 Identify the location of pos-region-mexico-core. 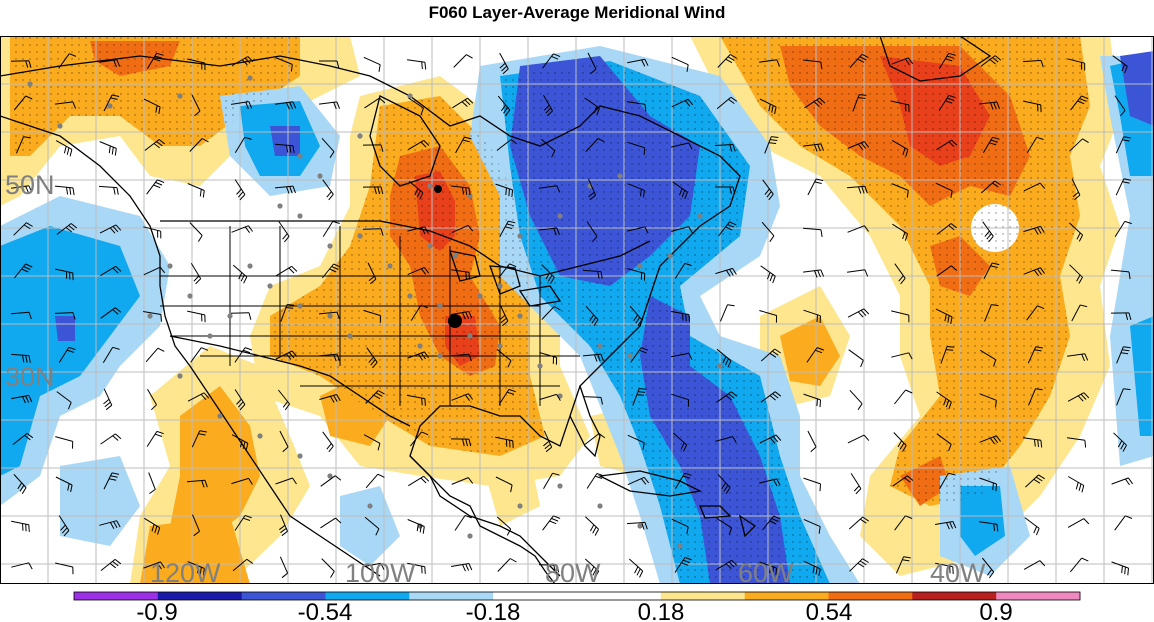
(200, 485).